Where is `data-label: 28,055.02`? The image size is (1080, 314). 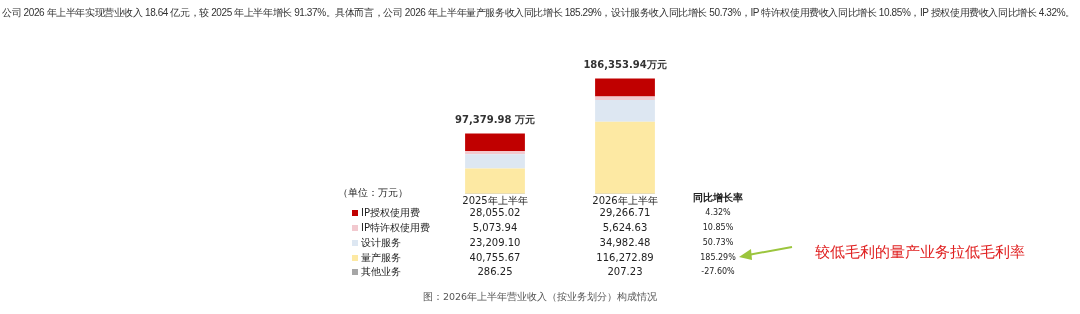 data-label: 28,055.02 is located at coordinates (495, 213).